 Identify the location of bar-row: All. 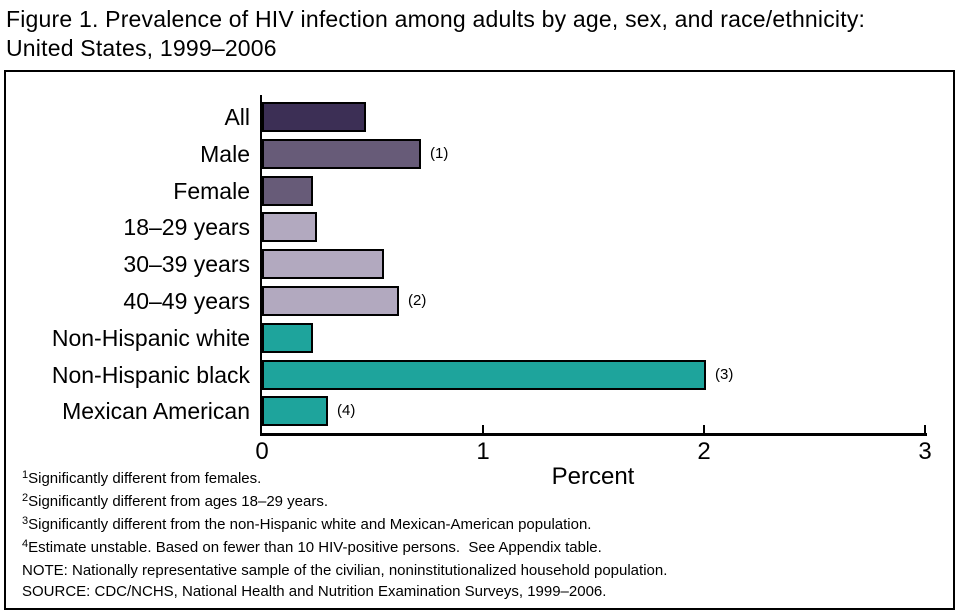
(479, 117).